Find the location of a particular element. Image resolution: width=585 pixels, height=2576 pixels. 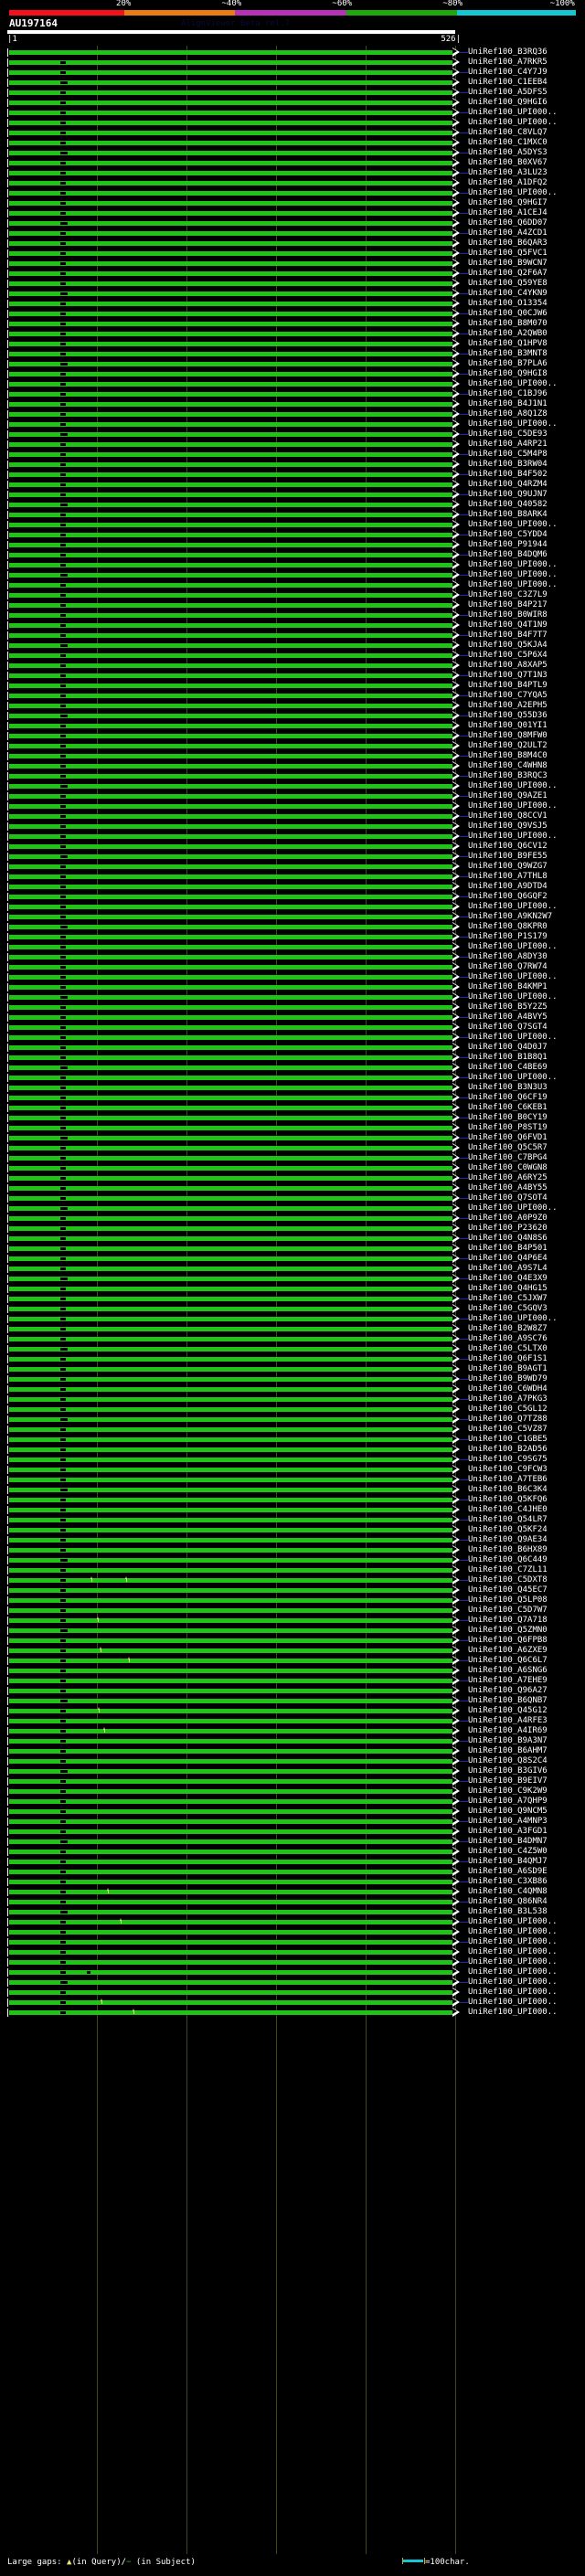

hit-row: UniRef100_B4DQM6 is located at coordinates (293, 555).